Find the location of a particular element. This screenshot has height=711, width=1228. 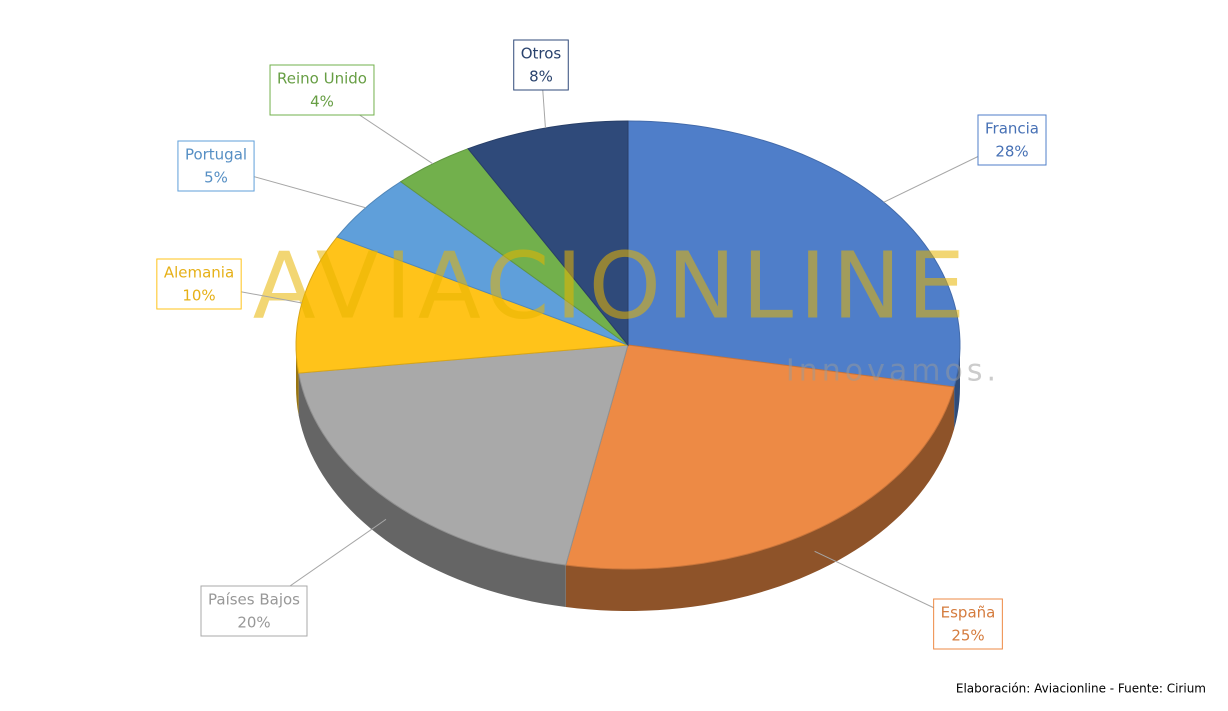

data-label: Alemania 10% is located at coordinates (199, 284).